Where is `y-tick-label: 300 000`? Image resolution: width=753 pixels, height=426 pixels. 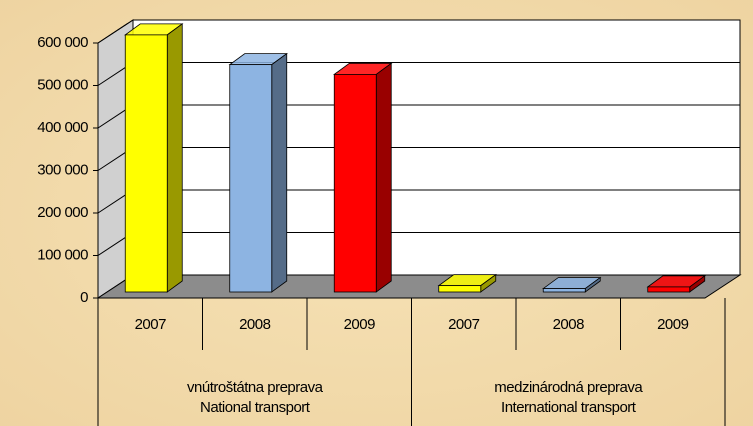 y-tick-label: 300 000 is located at coordinates (62, 169).